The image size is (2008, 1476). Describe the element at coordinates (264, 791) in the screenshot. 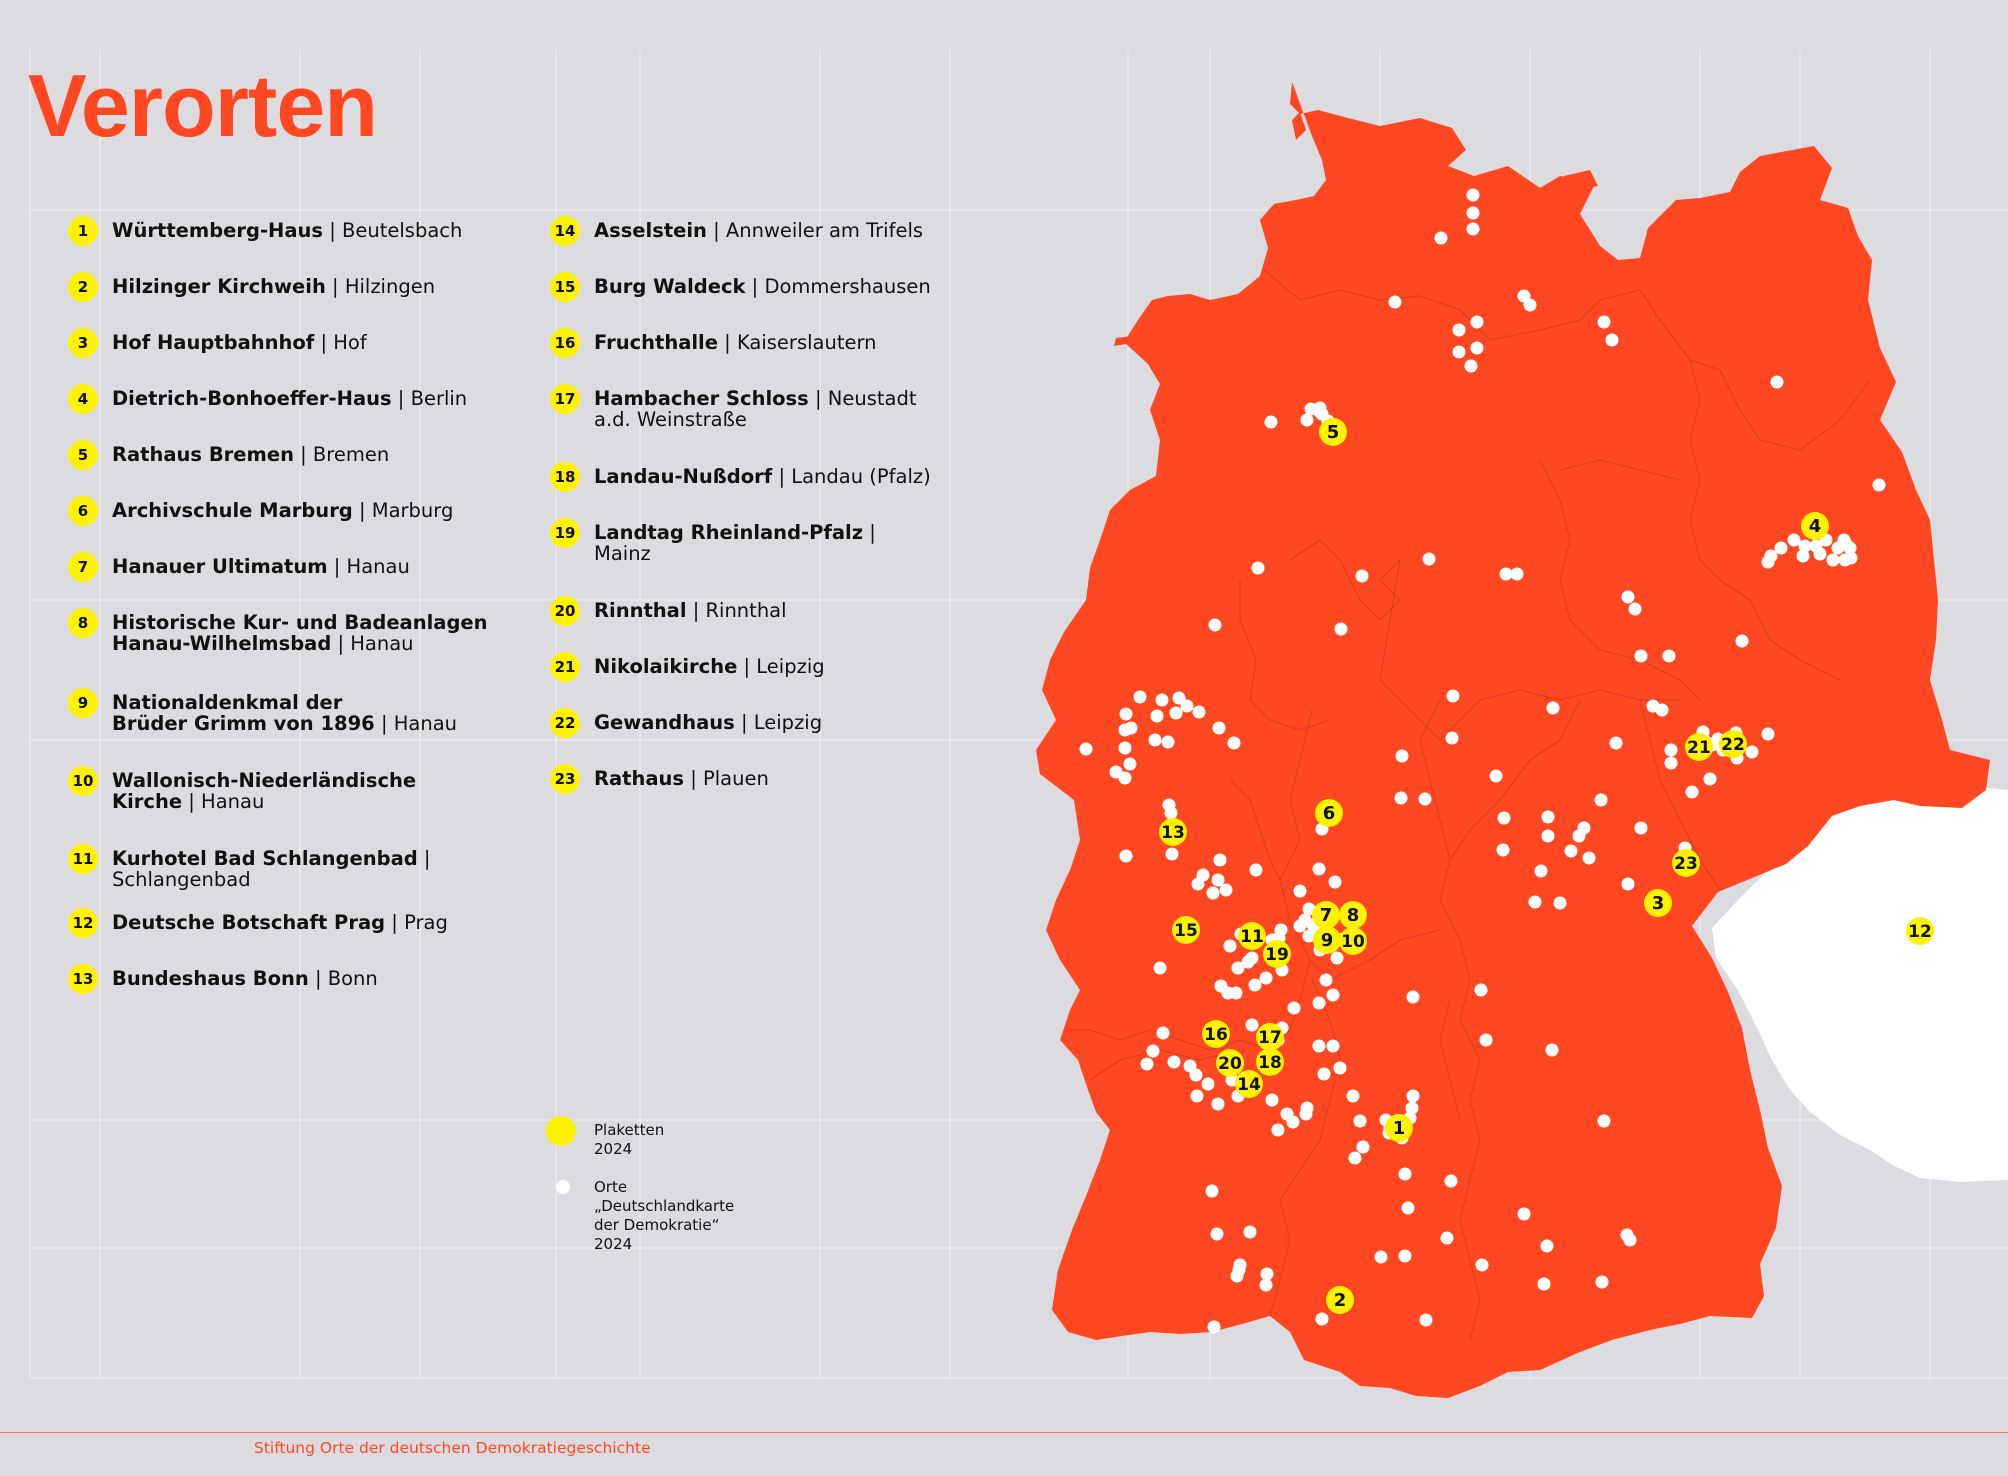

I see `entry-name: Wallonisch-Niederländische Kirche` at that location.